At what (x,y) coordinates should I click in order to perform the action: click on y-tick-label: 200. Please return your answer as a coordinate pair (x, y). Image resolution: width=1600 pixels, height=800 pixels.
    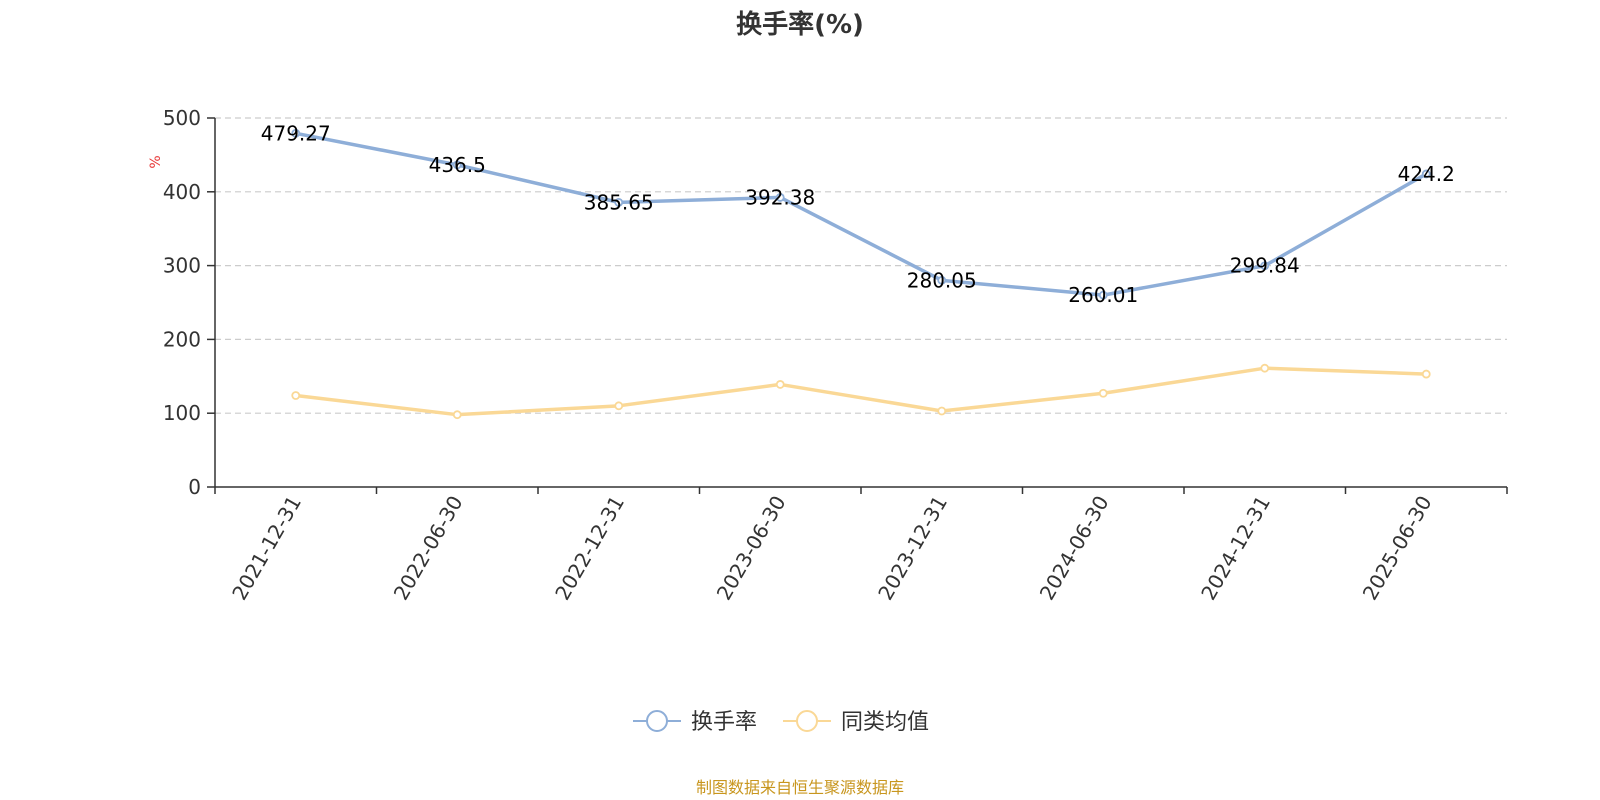
    Looking at the image, I should click on (182, 339).